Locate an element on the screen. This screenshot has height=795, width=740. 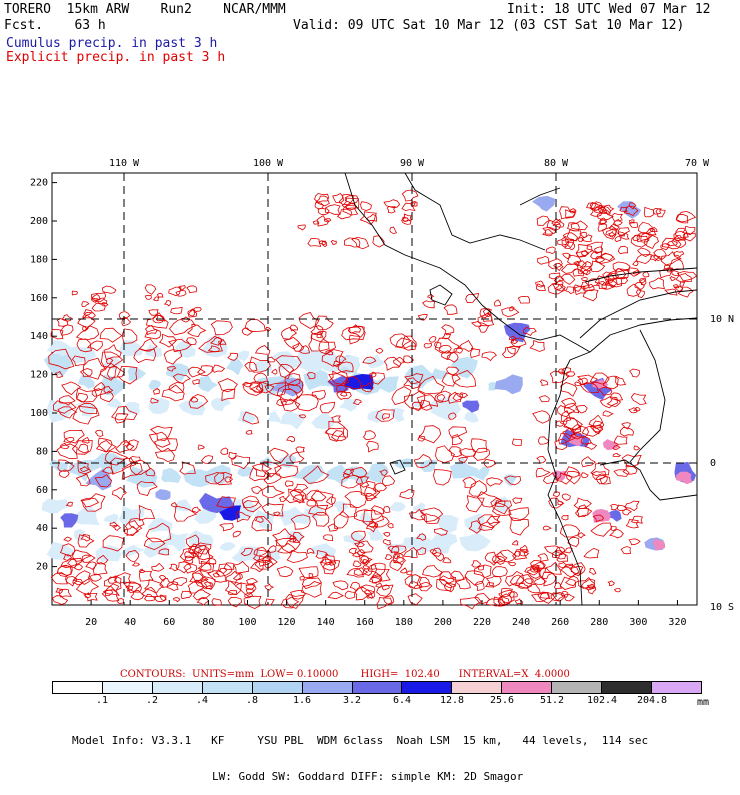
colorbar-label: 6.4 is located at coordinates (402, 700).